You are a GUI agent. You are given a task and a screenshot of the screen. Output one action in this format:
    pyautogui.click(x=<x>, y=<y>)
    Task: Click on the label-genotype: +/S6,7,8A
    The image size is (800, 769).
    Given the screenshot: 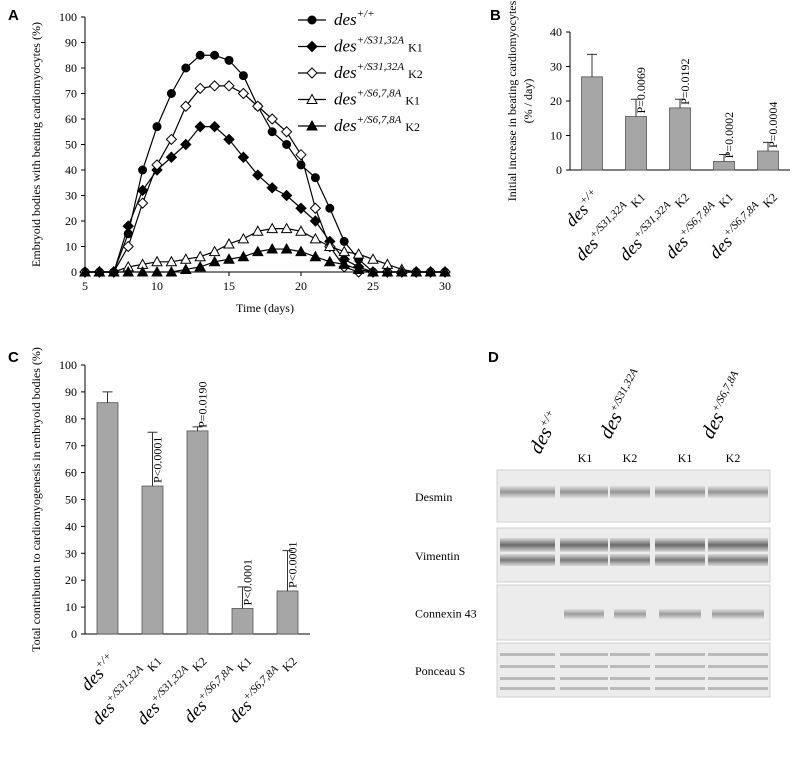 What is the action you would take?
    pyautogui.click(x=379, y=94)
    